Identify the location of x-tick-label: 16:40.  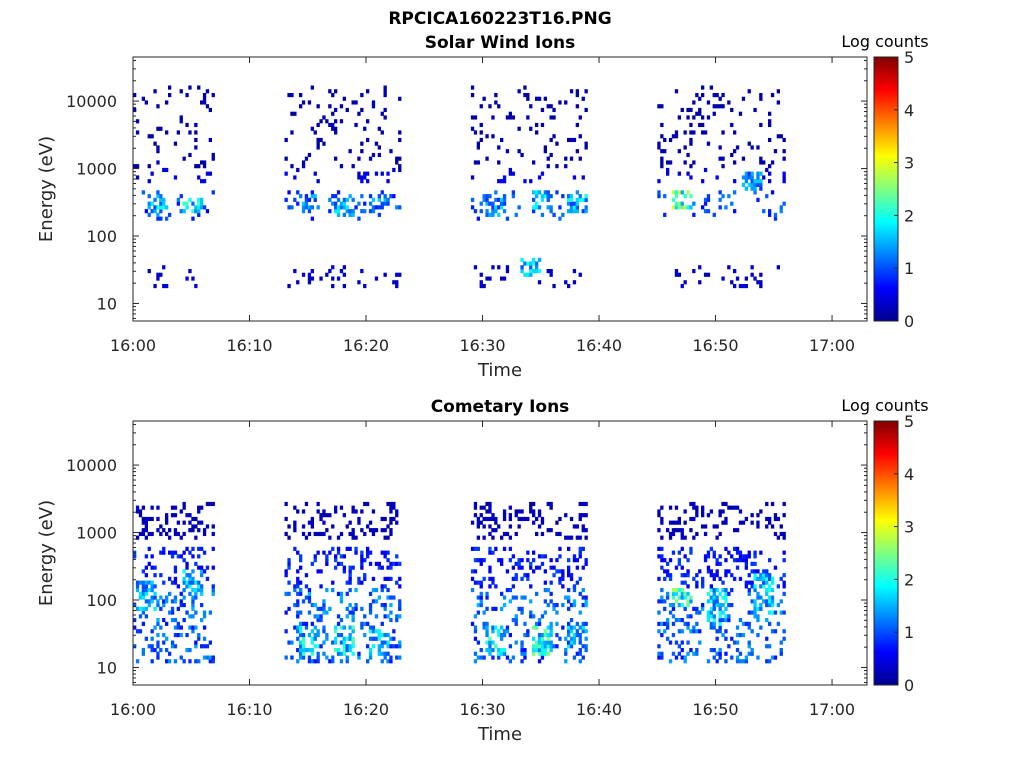
(599, 345).